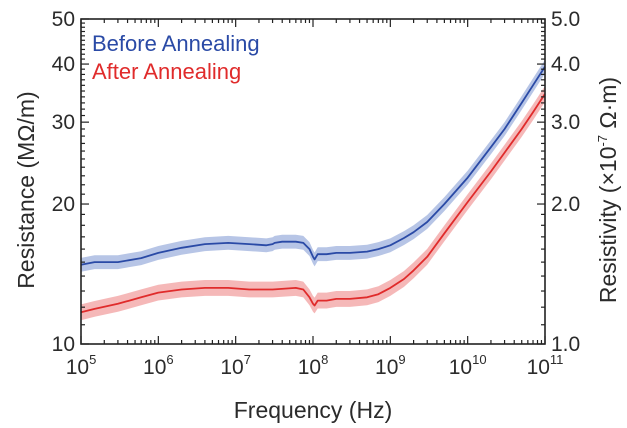  What do you see at coordinates (63, 19) in the screenshot?
I see `y-left-tick-label: 50` at bounding box center [63, 19].